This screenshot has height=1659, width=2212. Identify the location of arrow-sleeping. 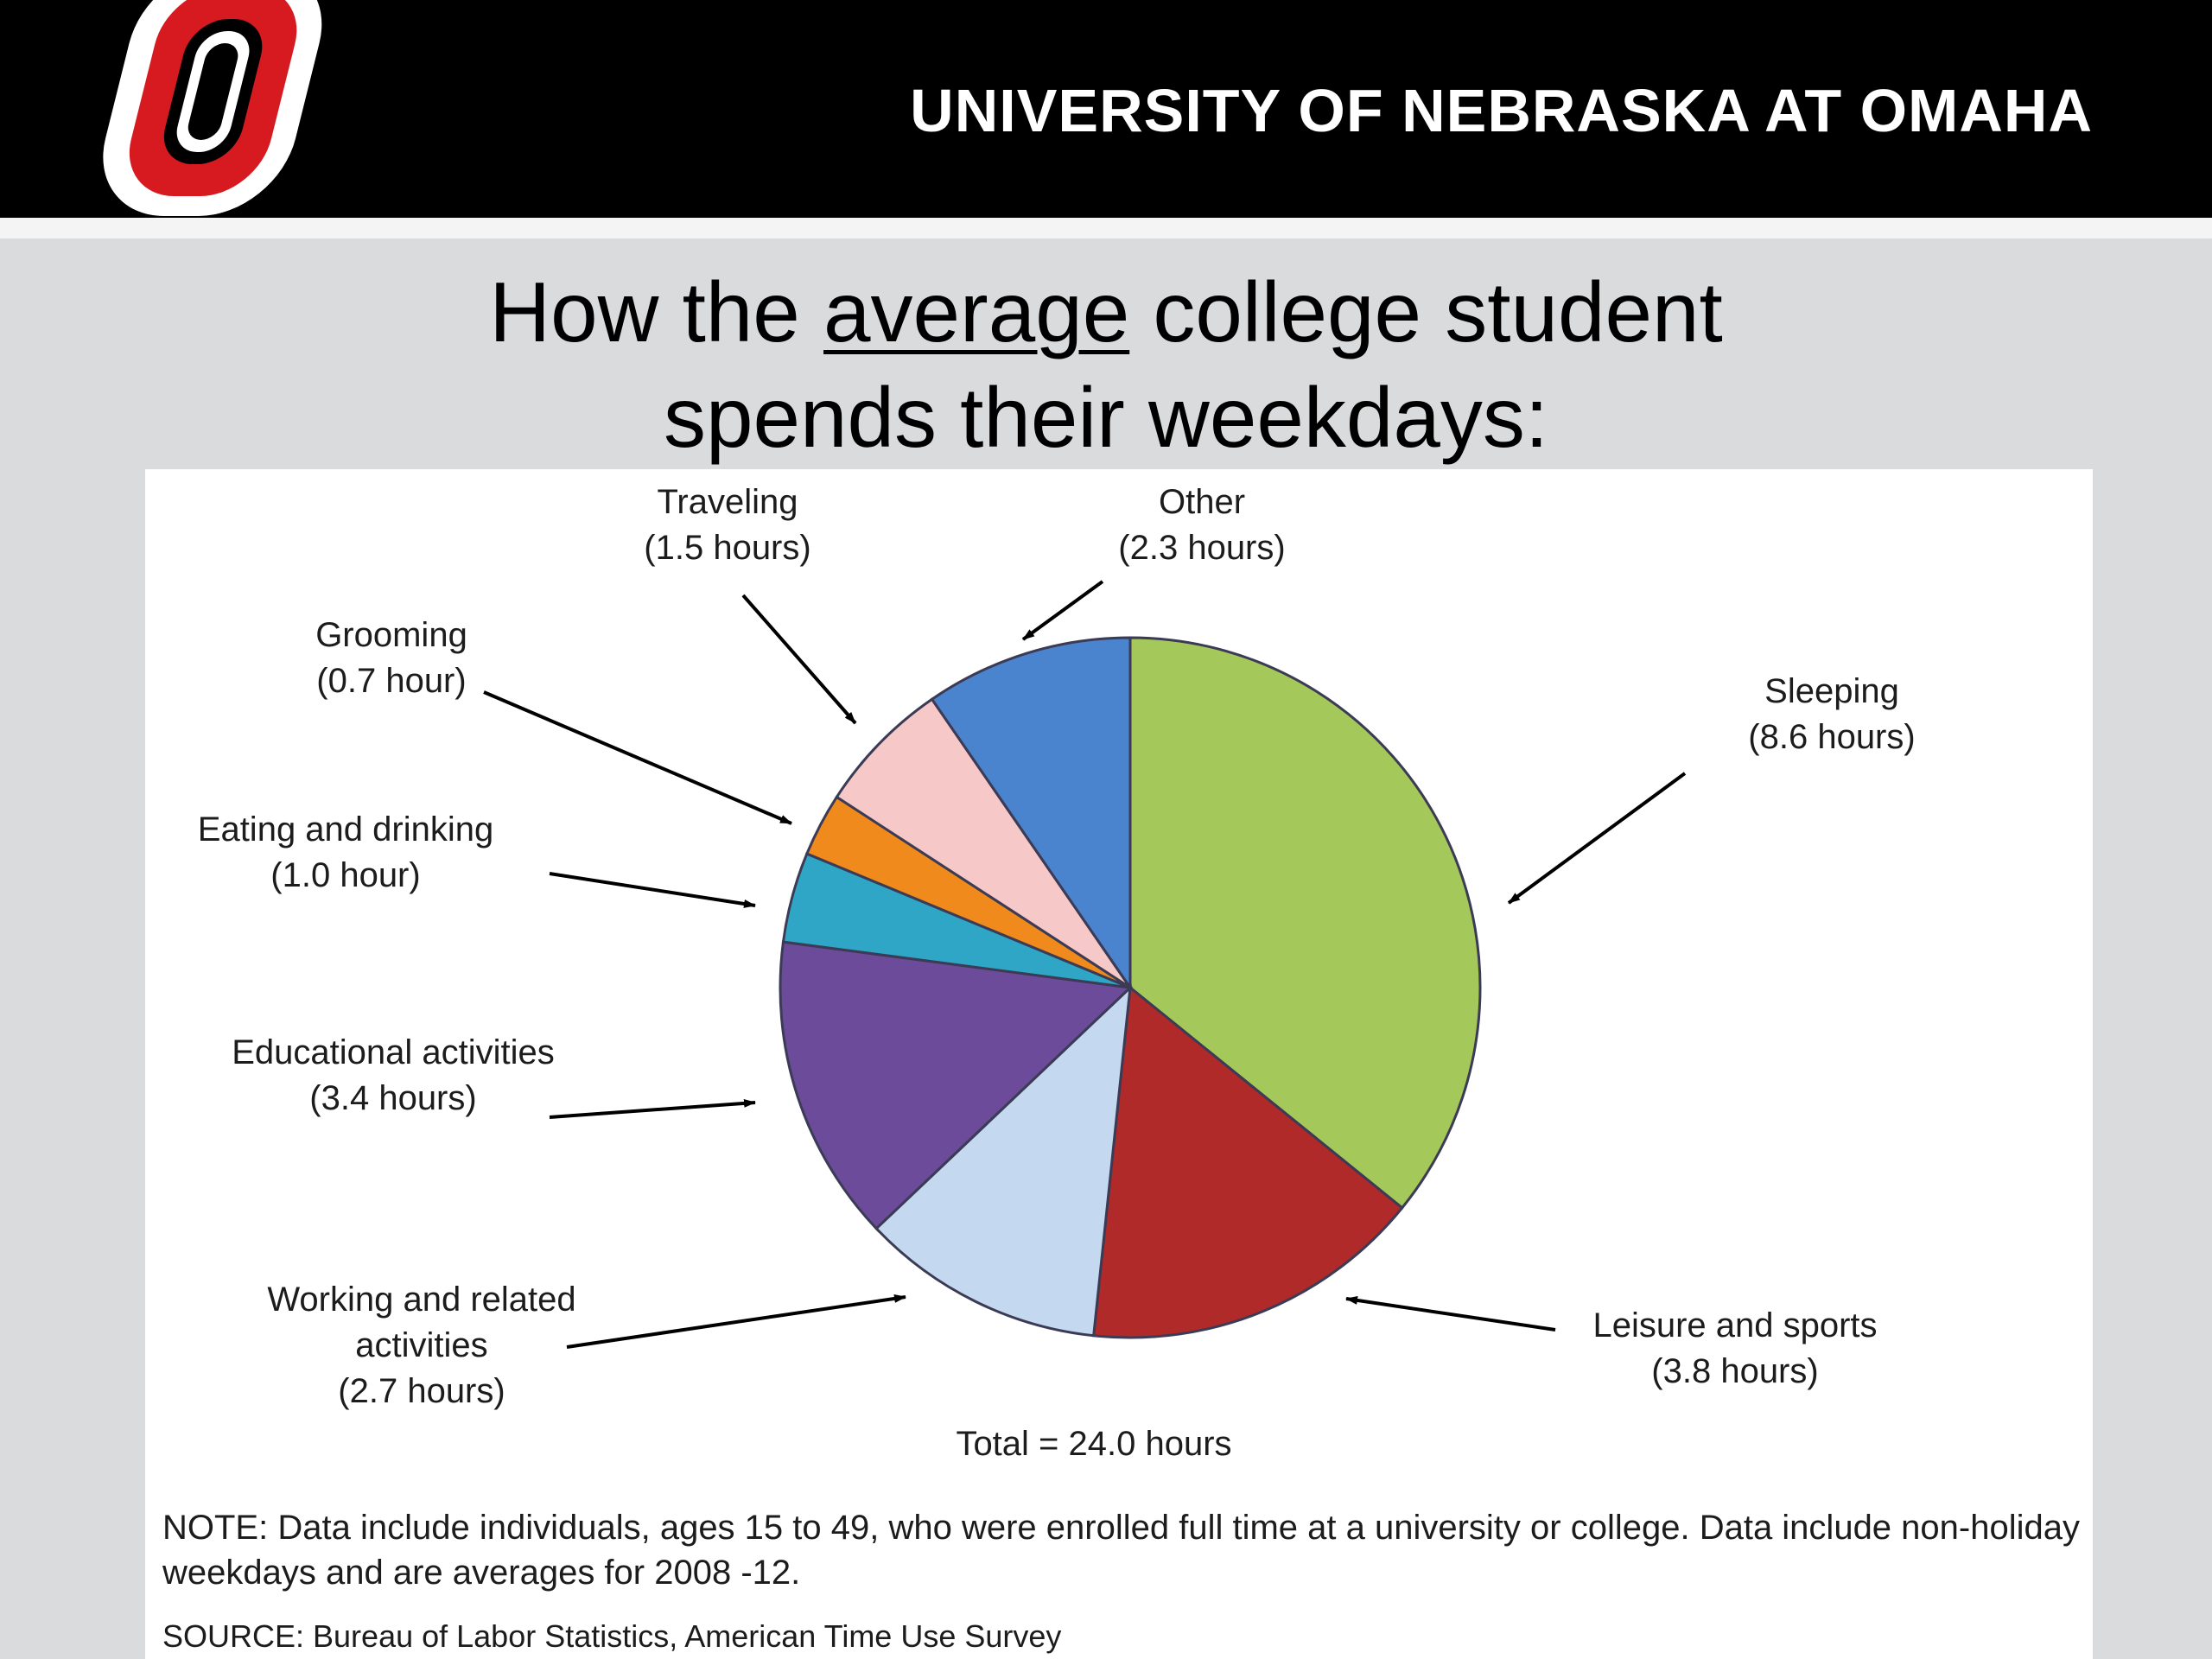
(1597, 838).